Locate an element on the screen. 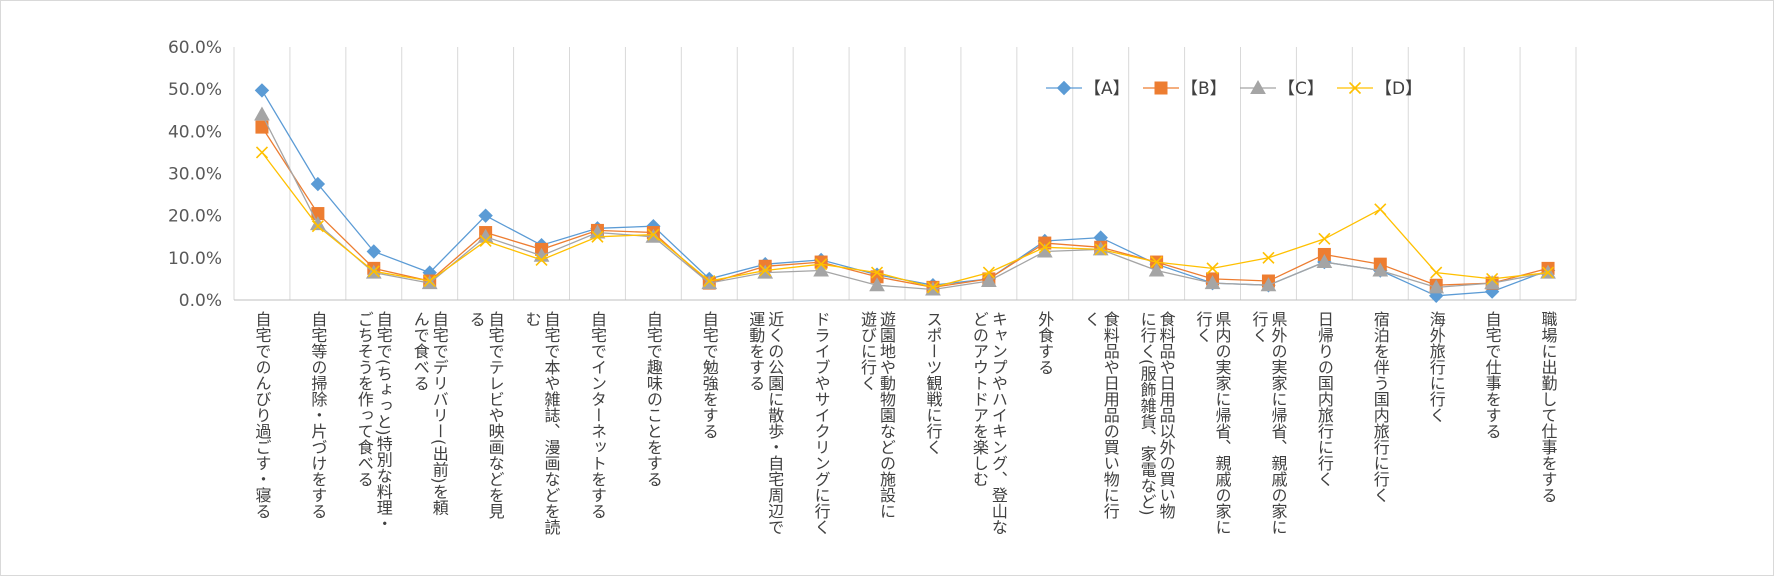 This screenshot has width=1774, height=577. category-label-line: 運動をする is located at coordinates (755, 351).